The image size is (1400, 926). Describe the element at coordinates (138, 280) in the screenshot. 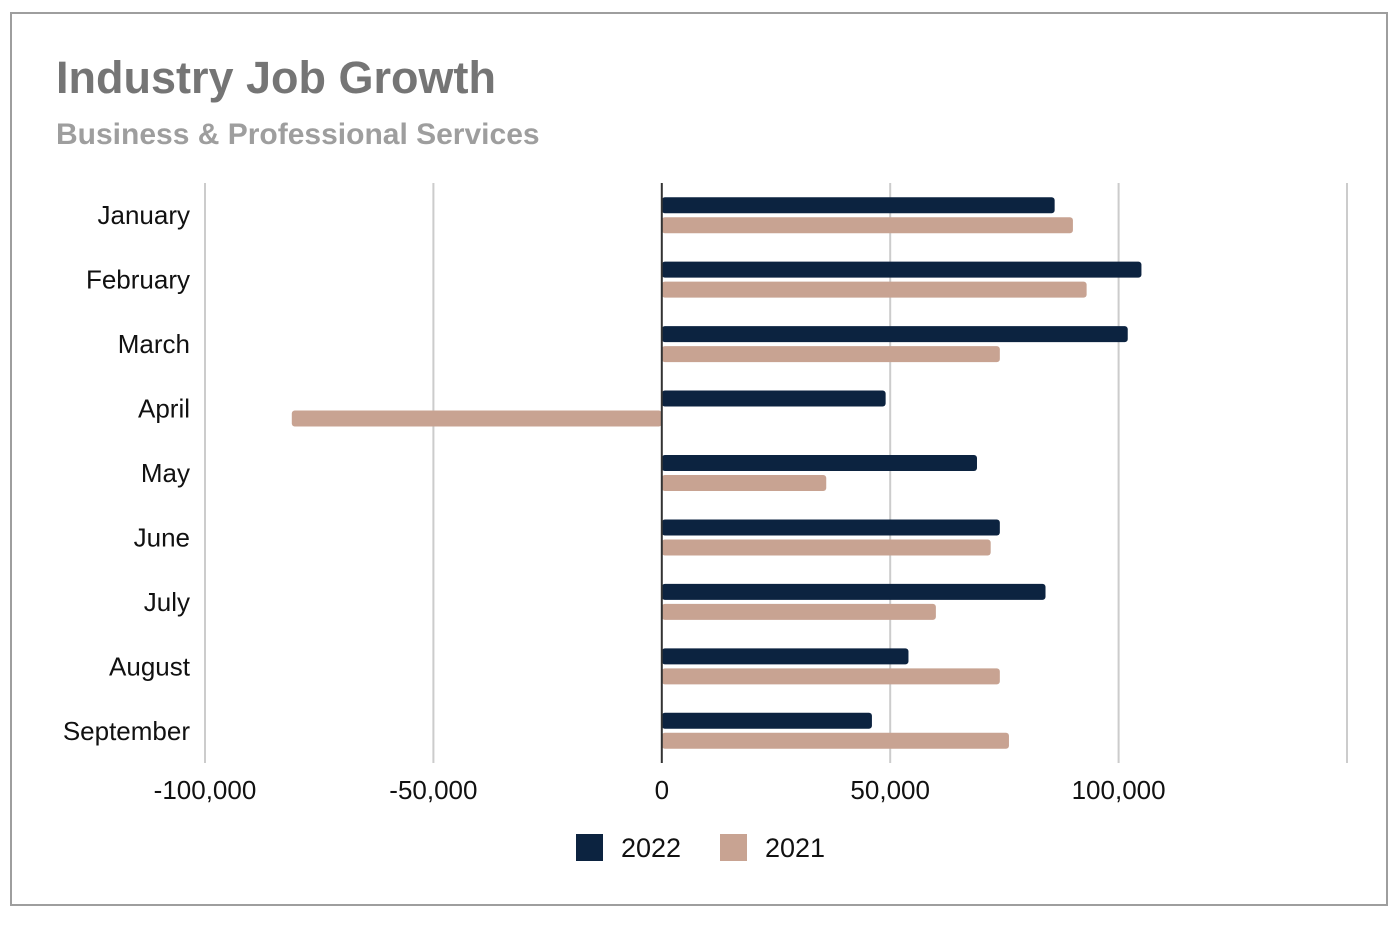

I see `category-label: February` at that location.